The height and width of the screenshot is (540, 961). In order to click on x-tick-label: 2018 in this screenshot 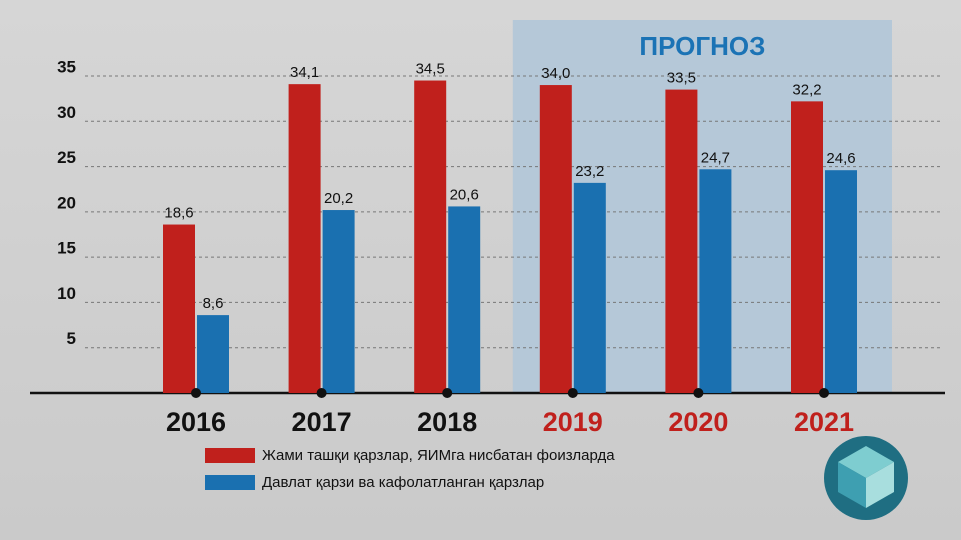, I will do `click(447, 422)`.